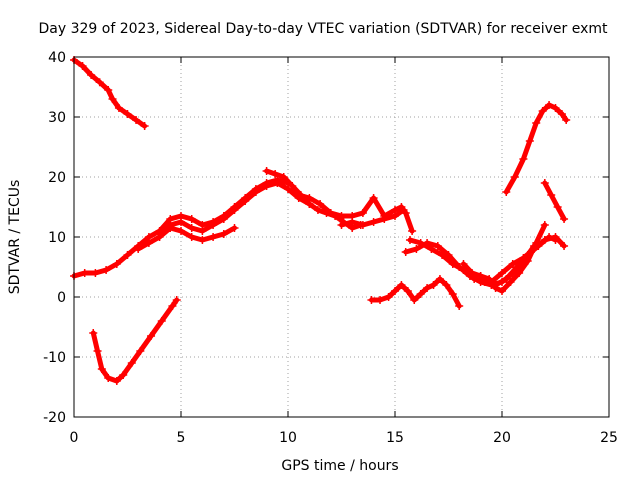  Describe the element at coordinates (536, 148) in the screenshot. I see `series-line-prn-n` at that location.